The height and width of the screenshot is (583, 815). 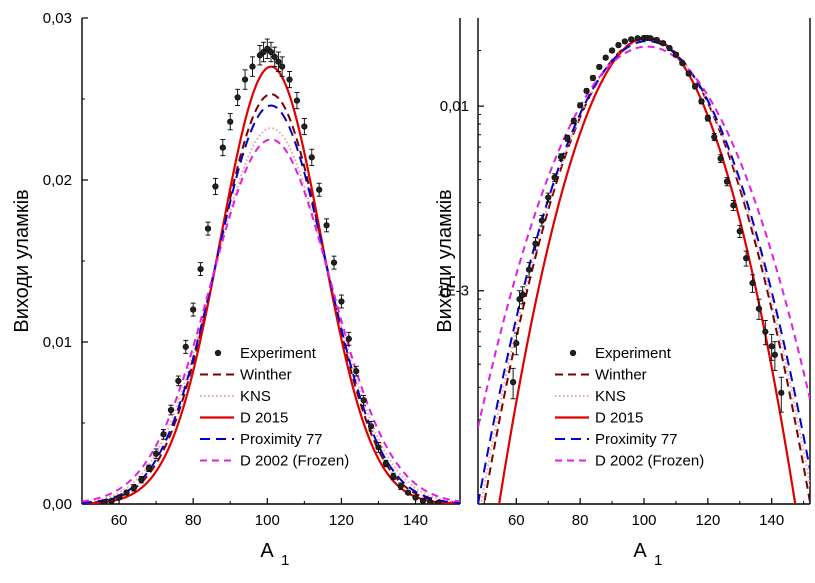 I want to click on y-tick-label: 0,02, so click(x=57, y=180).